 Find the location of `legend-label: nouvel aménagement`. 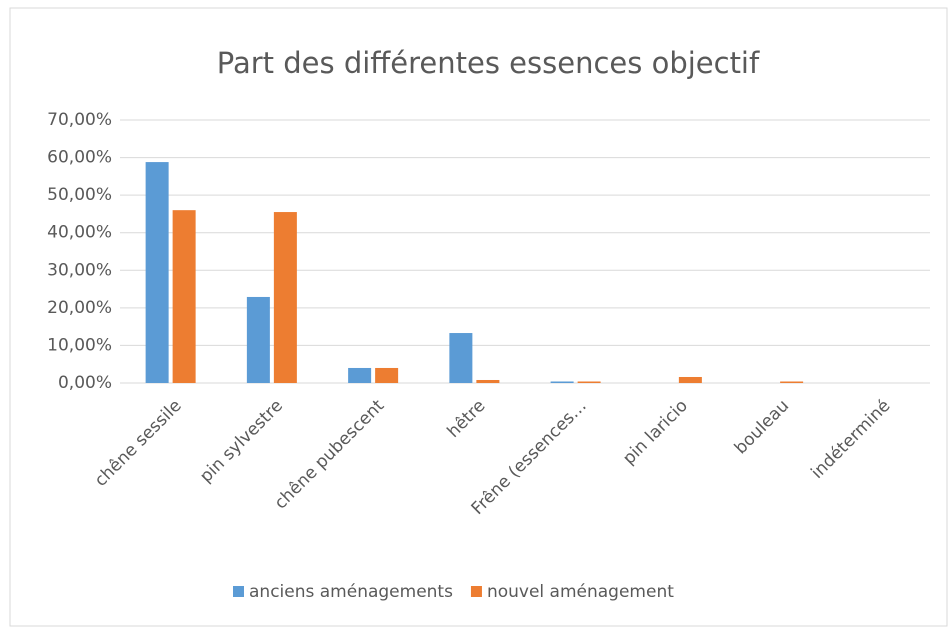

legend-label: nouvel aménagement is located at coordinates (580, 592).